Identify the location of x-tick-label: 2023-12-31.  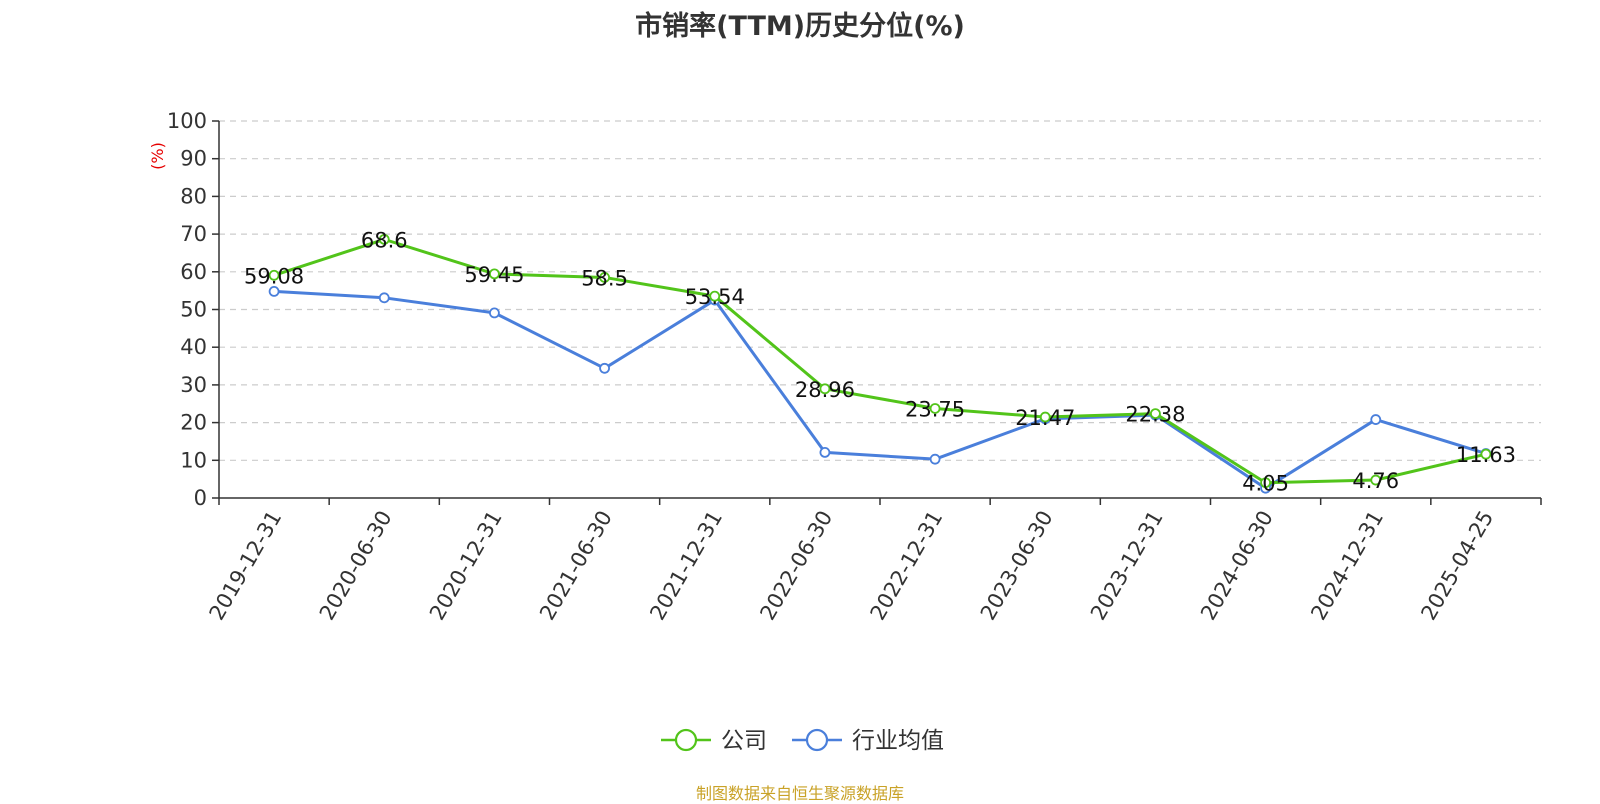
(1127, 566).